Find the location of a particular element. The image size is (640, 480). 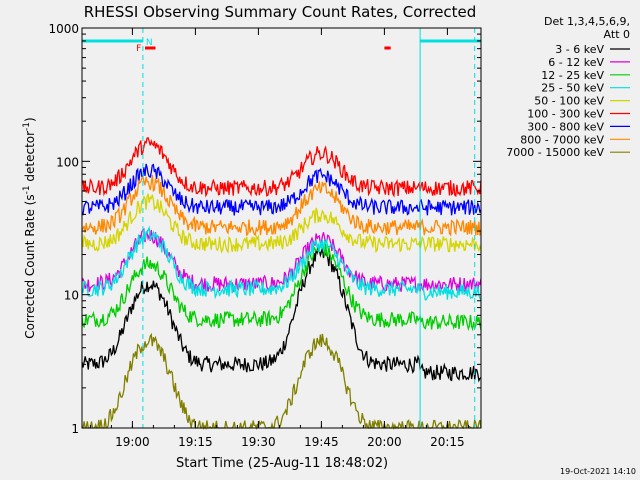

x-axis-label: Start Time (25-Aug-11 18:48:02) is located at coordinates (282, 463).